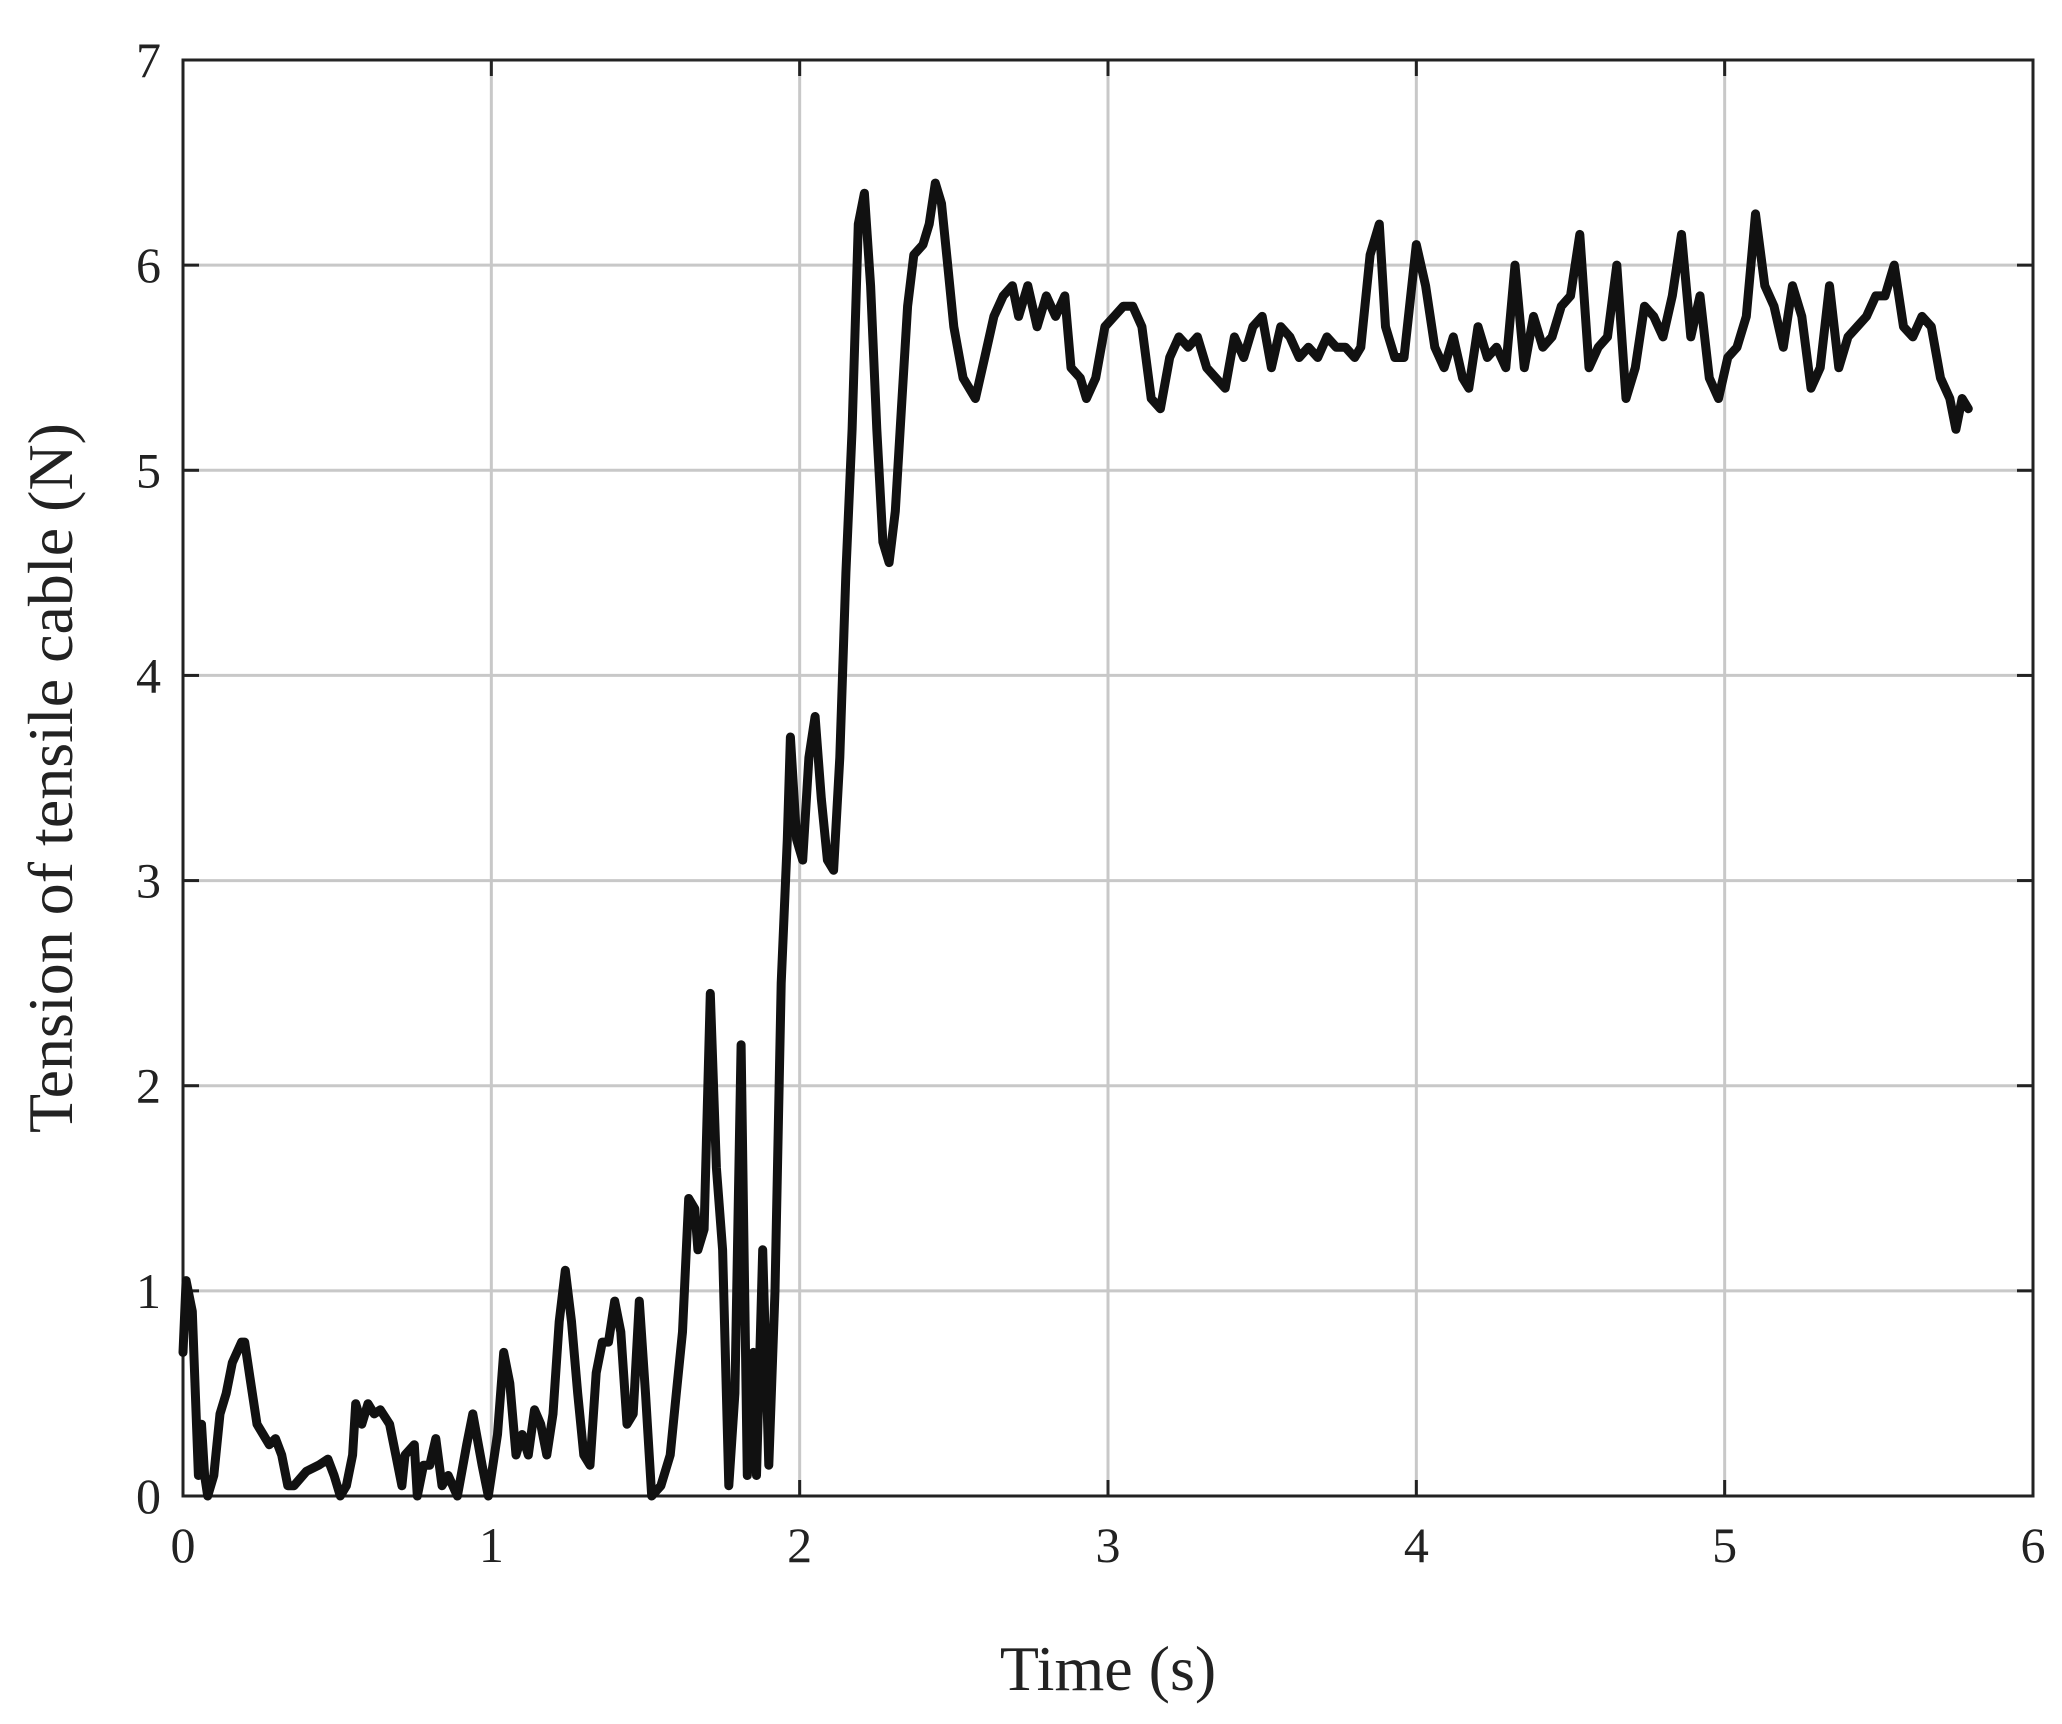  I want to click on x-tick-label: 5, so click(1724, 1545).